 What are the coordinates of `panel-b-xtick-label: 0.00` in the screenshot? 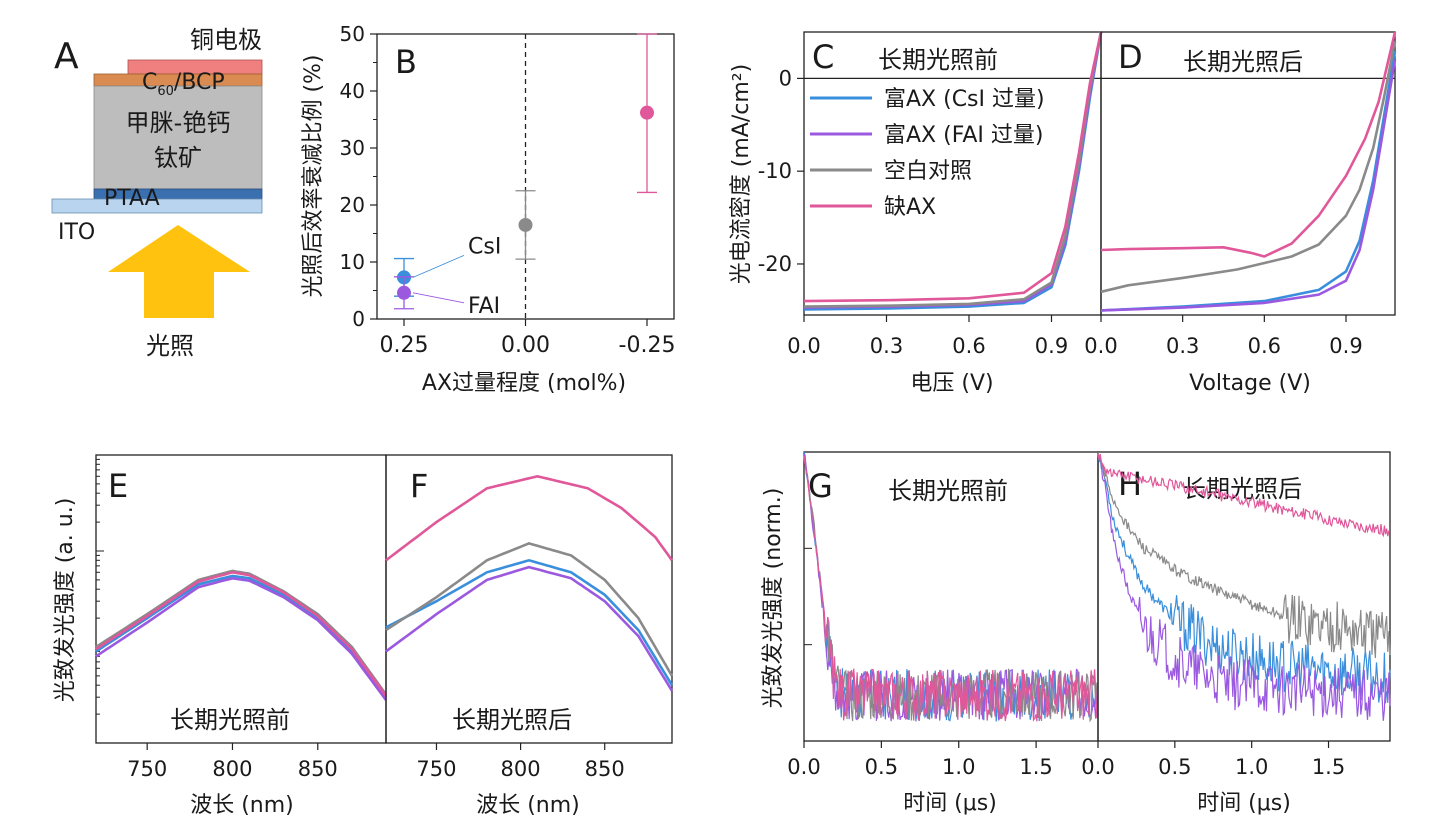 It's located at (525, 345).